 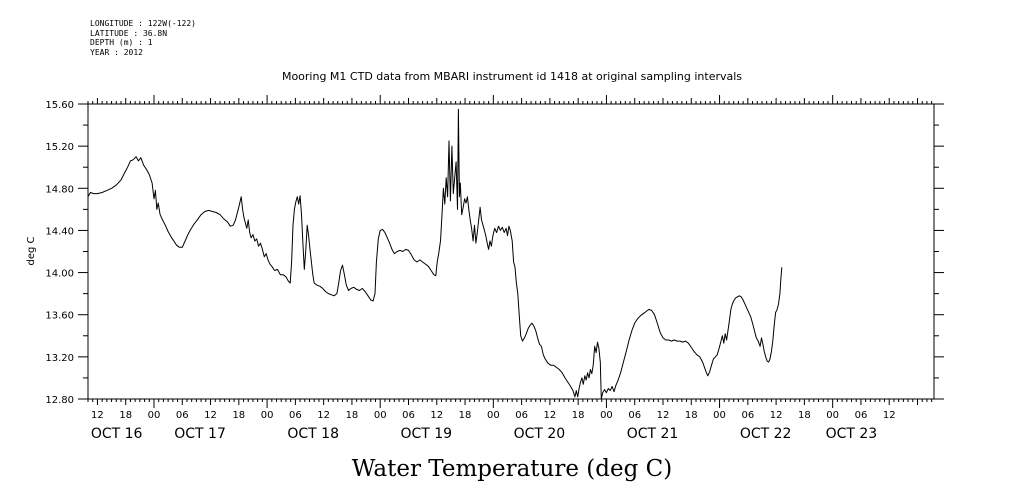 I want to click on y-tick-label: 13.60, so click(x=59, y=316).